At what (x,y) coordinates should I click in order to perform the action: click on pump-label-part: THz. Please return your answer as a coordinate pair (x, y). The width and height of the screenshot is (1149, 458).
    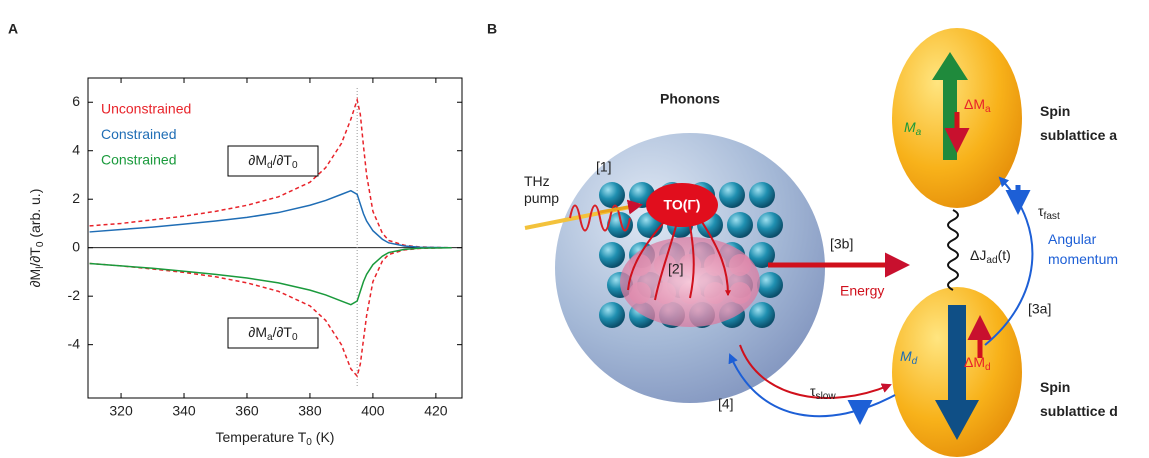
    Looking at the image, I should click on (537, 181).